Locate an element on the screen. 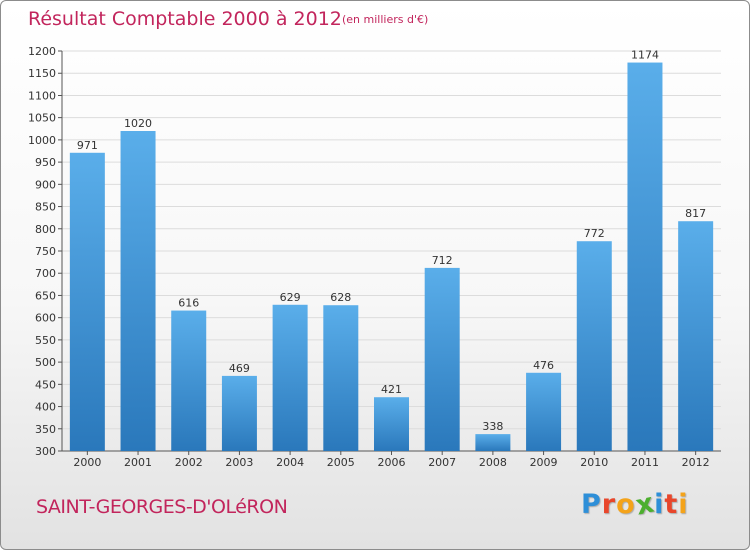 This screenshot has height=550, width=750. x-tick-label: 2008 is located at coordinates (493, 462).